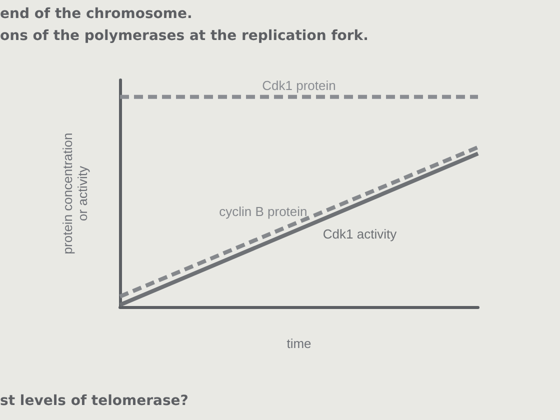  What do you see at coordinates (299, 343) in the screenshot?
I see `x-axis-title: time` at bounding box center [299, 343].